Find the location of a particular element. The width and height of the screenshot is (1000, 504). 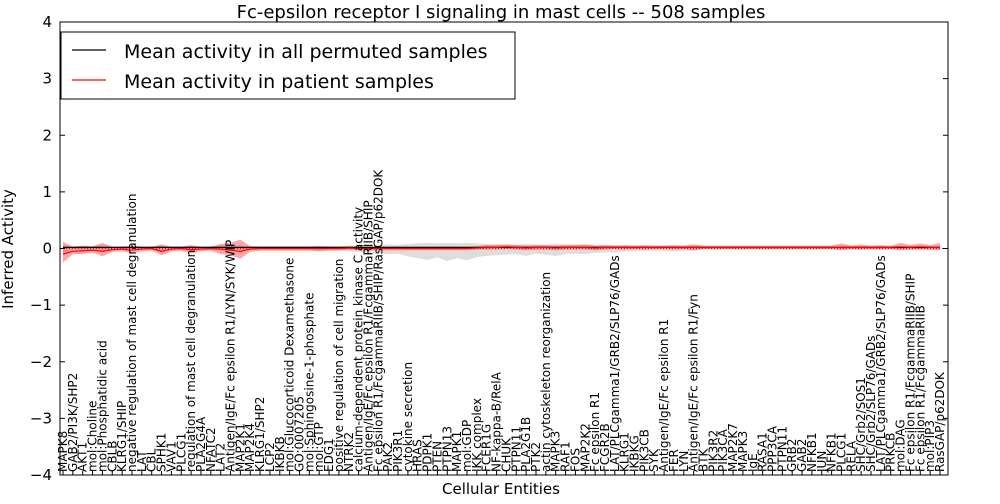

x-tick-label: FER is located at coordinates (674, 460).